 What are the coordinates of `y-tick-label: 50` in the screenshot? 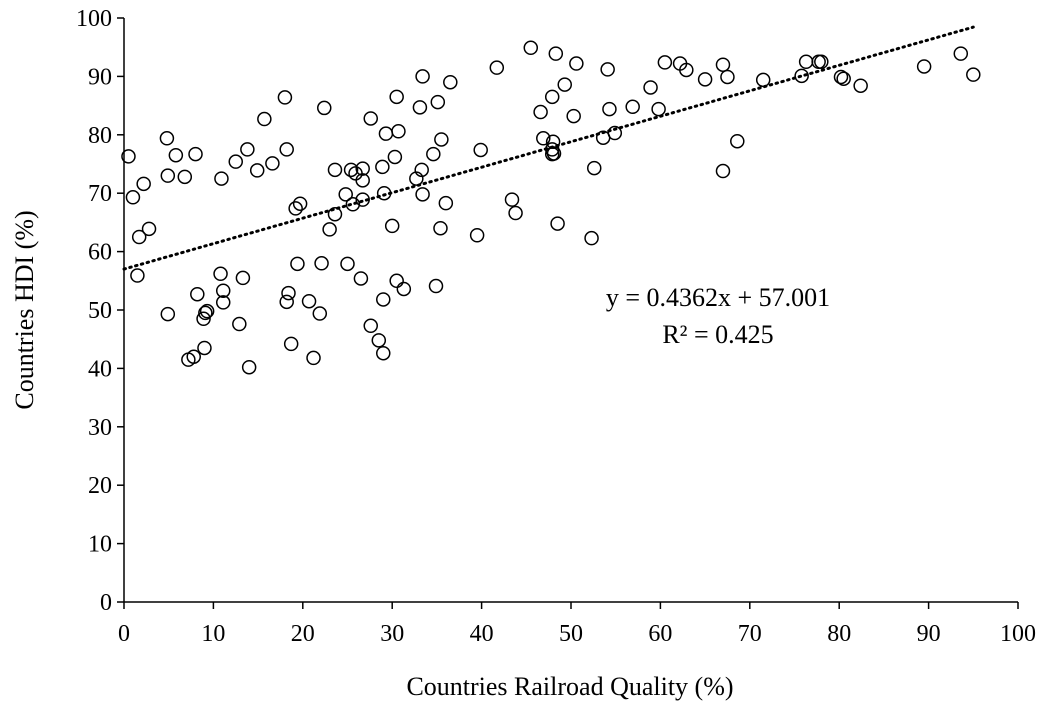 It's located at (100, 311).